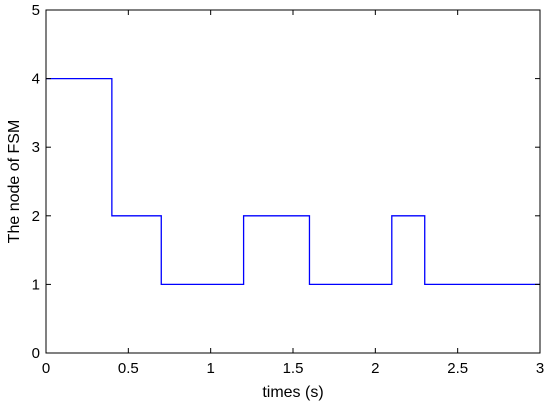 Image resolution: width=550 pixels, height=405 pixels. Describe the element at coordinates (36, 10) in the screenshot. I see `y-tick-label: 5` at that location.